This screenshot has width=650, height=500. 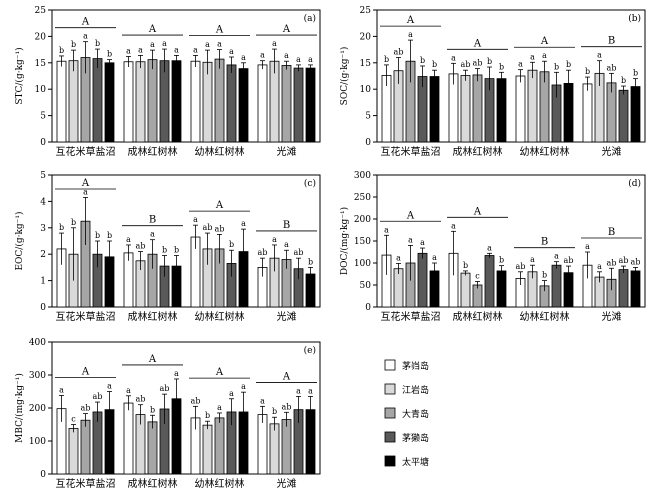 I want to click on legend-label: 茅獭岛, so click(x=415, y=438).